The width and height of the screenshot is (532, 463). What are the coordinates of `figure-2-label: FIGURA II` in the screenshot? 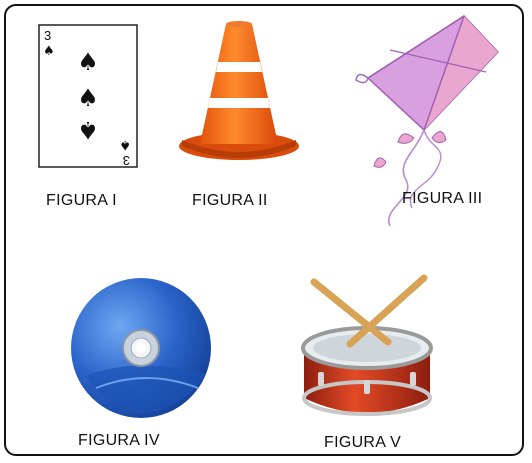 It's located at (230, 200).